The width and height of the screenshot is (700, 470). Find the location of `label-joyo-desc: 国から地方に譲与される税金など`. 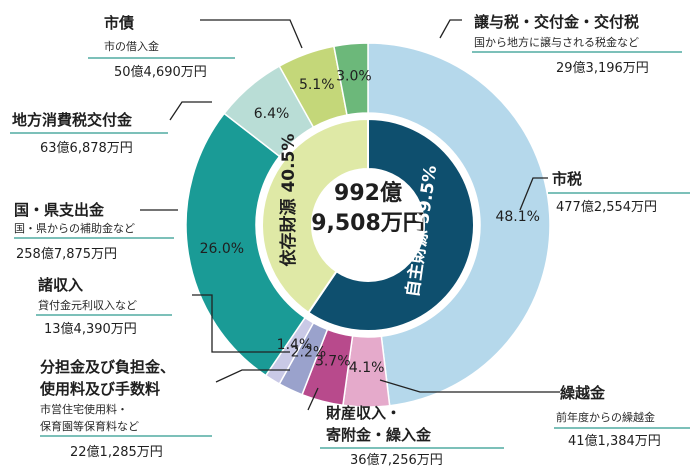

label-joyo-desc: 国から地方に譲与される税金など is located at coordinates (556, 42).